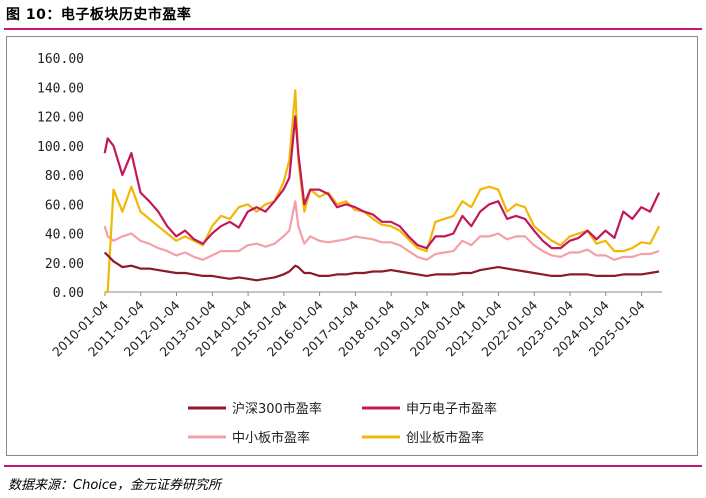 The width and height of the screenshot is (706, 498). What do you see at coordinates (64, 205) in the screenshot?
I see `y-tick-label: 60.00` at bounding box center [64, 205].